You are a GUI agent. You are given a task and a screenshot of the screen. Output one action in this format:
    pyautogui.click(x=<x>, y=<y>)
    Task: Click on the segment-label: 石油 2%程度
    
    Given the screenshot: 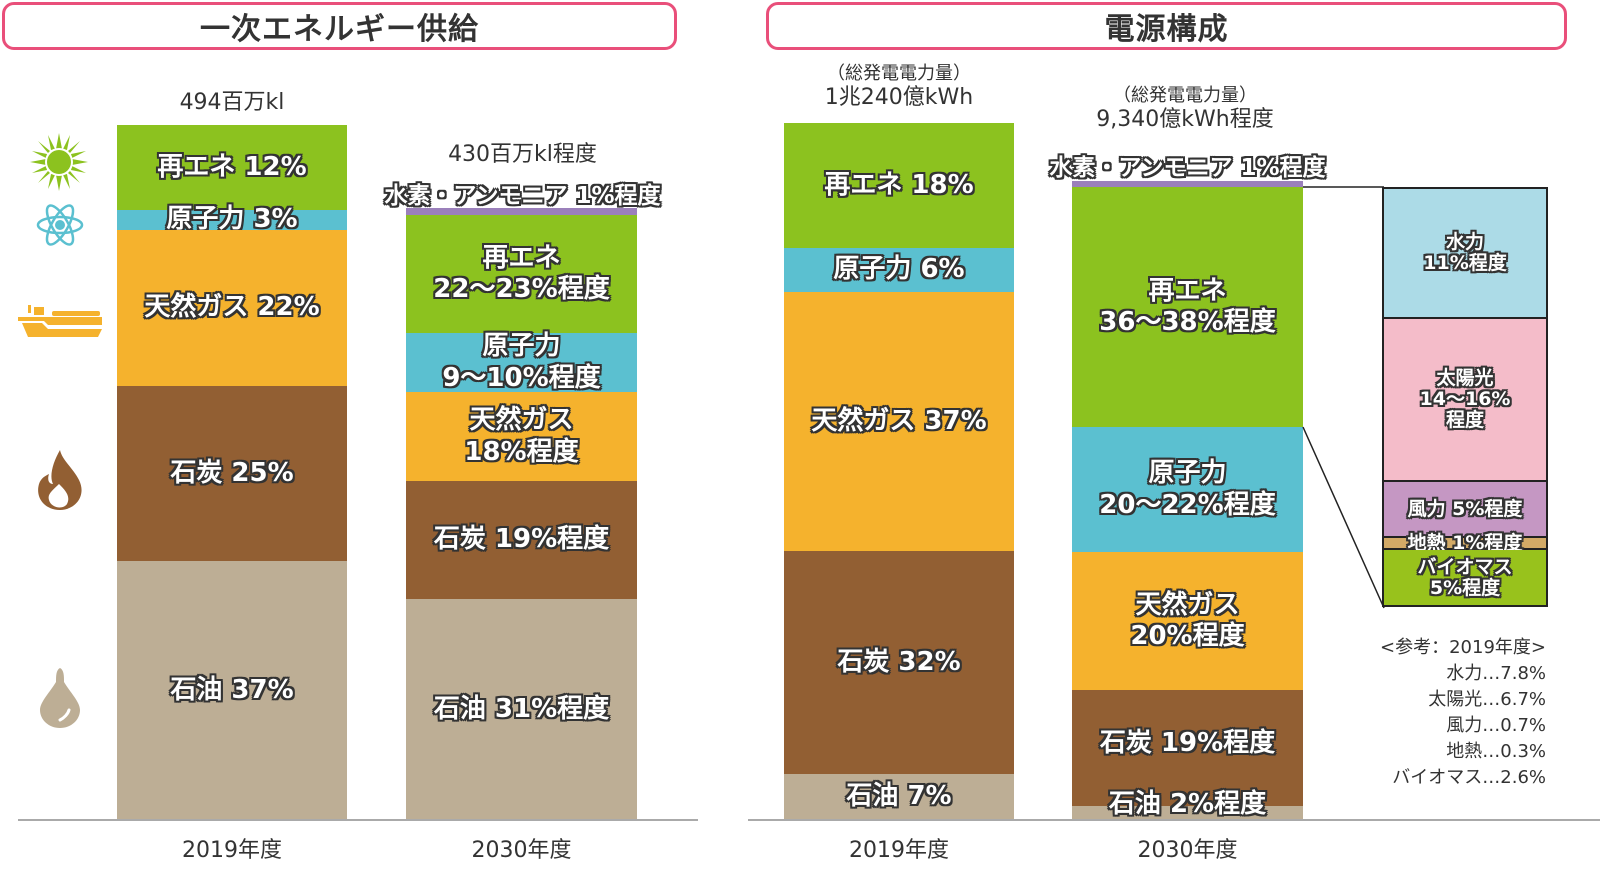 What is the action you would take?
    pyautogui.click(x=1187, y=804)
    